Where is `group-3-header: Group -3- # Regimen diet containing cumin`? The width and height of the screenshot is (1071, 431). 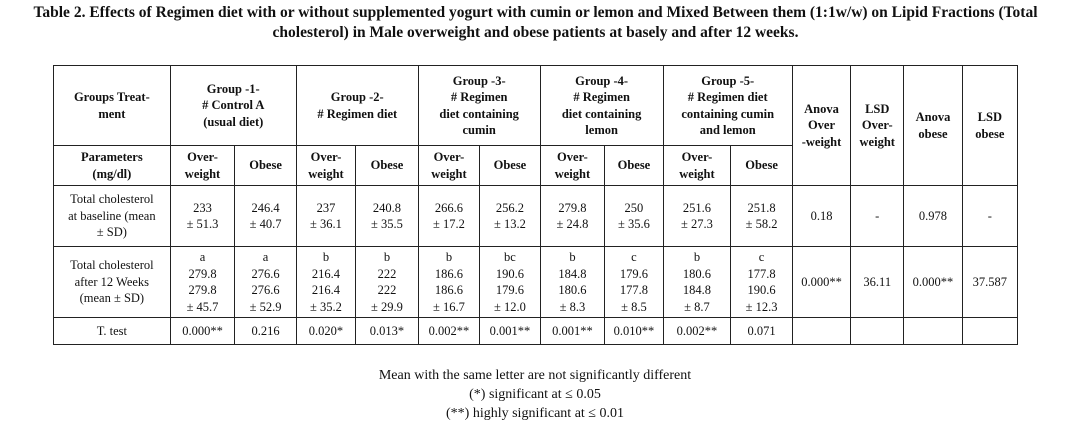
group-3-header: Group -3- # Regimen diet containing cumin is located at coordinates (479, 105).